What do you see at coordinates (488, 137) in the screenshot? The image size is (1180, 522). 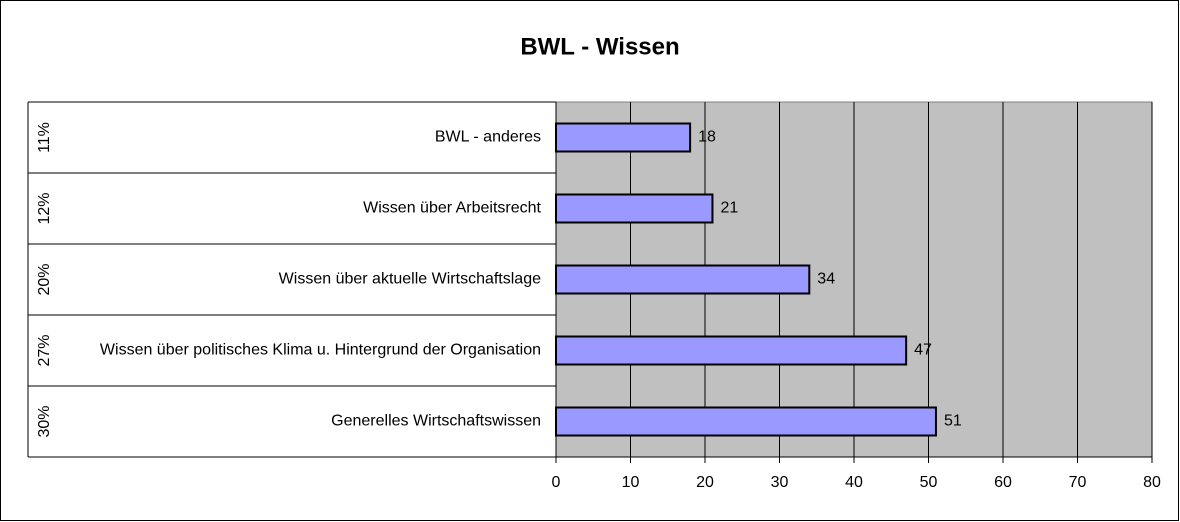 I see `y-tick-label: BWL - anderes` at bounding box center [488, 137].